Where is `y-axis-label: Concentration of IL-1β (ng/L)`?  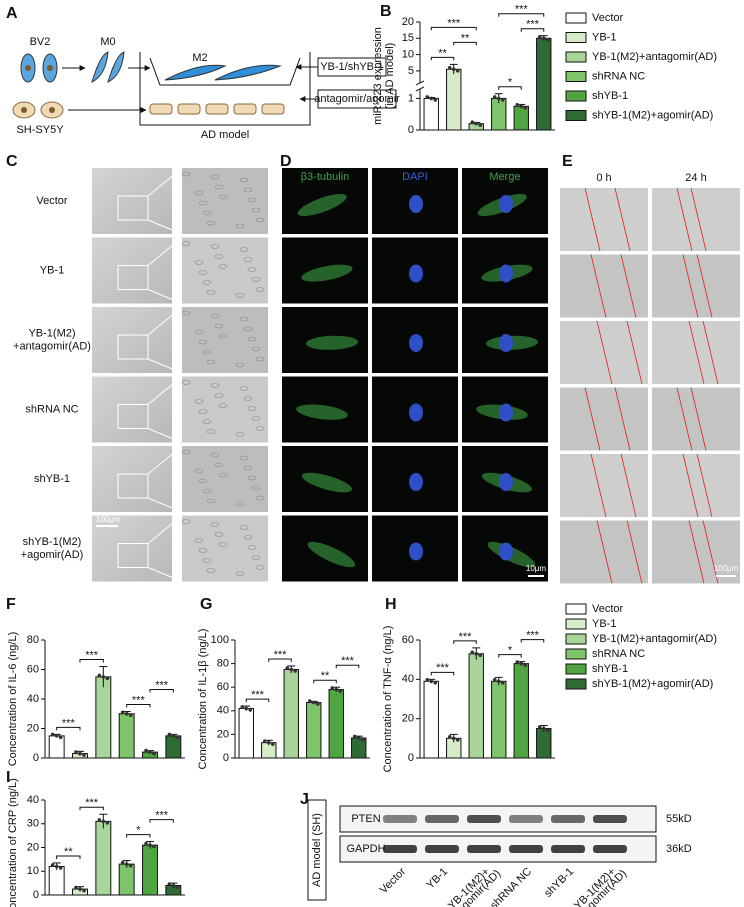 y-axis-label: Concentration of IL-1β (ng/L) is located at coordinates (203, 699).